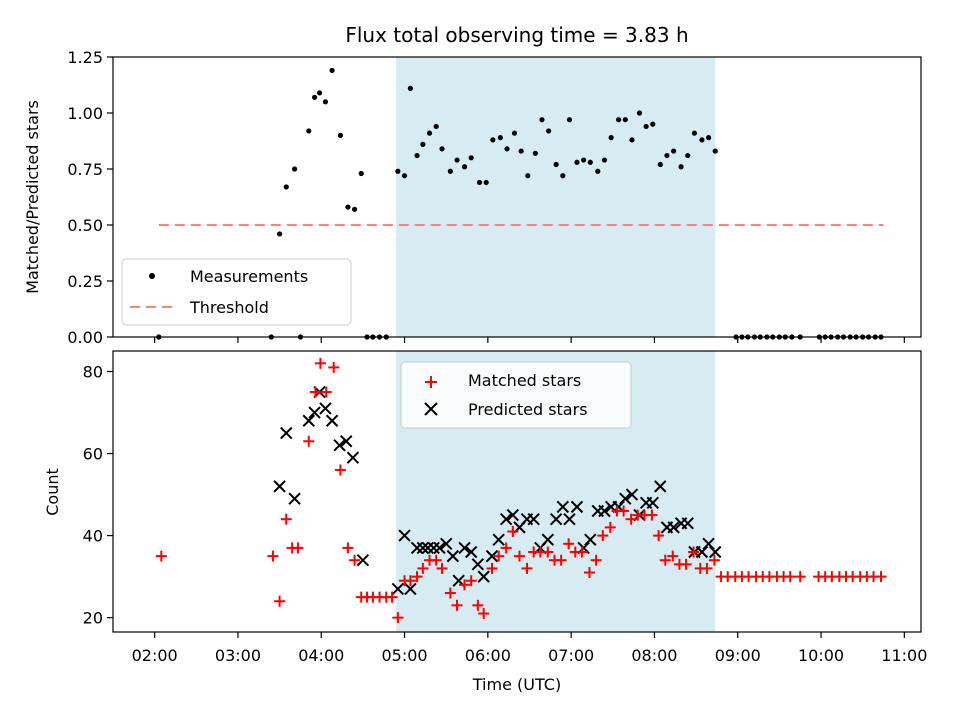 This screenshot has width=960, height=720. I want to click on bottom-legend: Matched stars Predicted stars, so click(516, 395).